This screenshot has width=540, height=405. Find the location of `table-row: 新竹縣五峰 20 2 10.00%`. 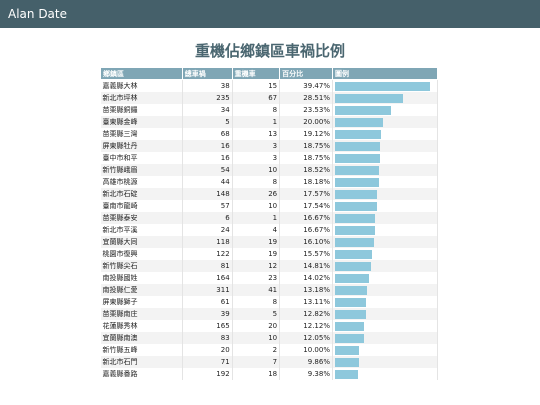

table-row: 新竹縣五峰 20 2 10.00% is located at coordinates (269, 350).